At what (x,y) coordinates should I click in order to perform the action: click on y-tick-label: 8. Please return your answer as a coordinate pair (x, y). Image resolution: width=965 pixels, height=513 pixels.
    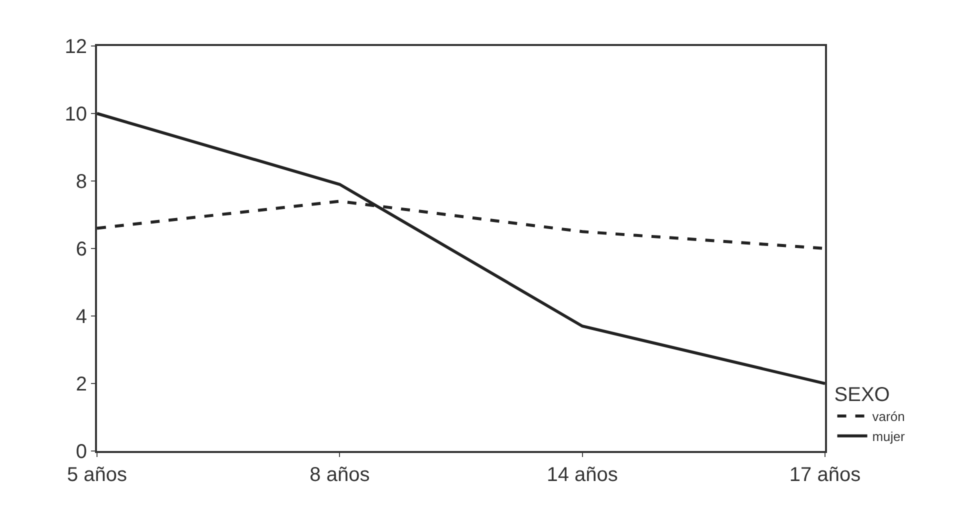
    Looking at the image, I should click on (81, 182).